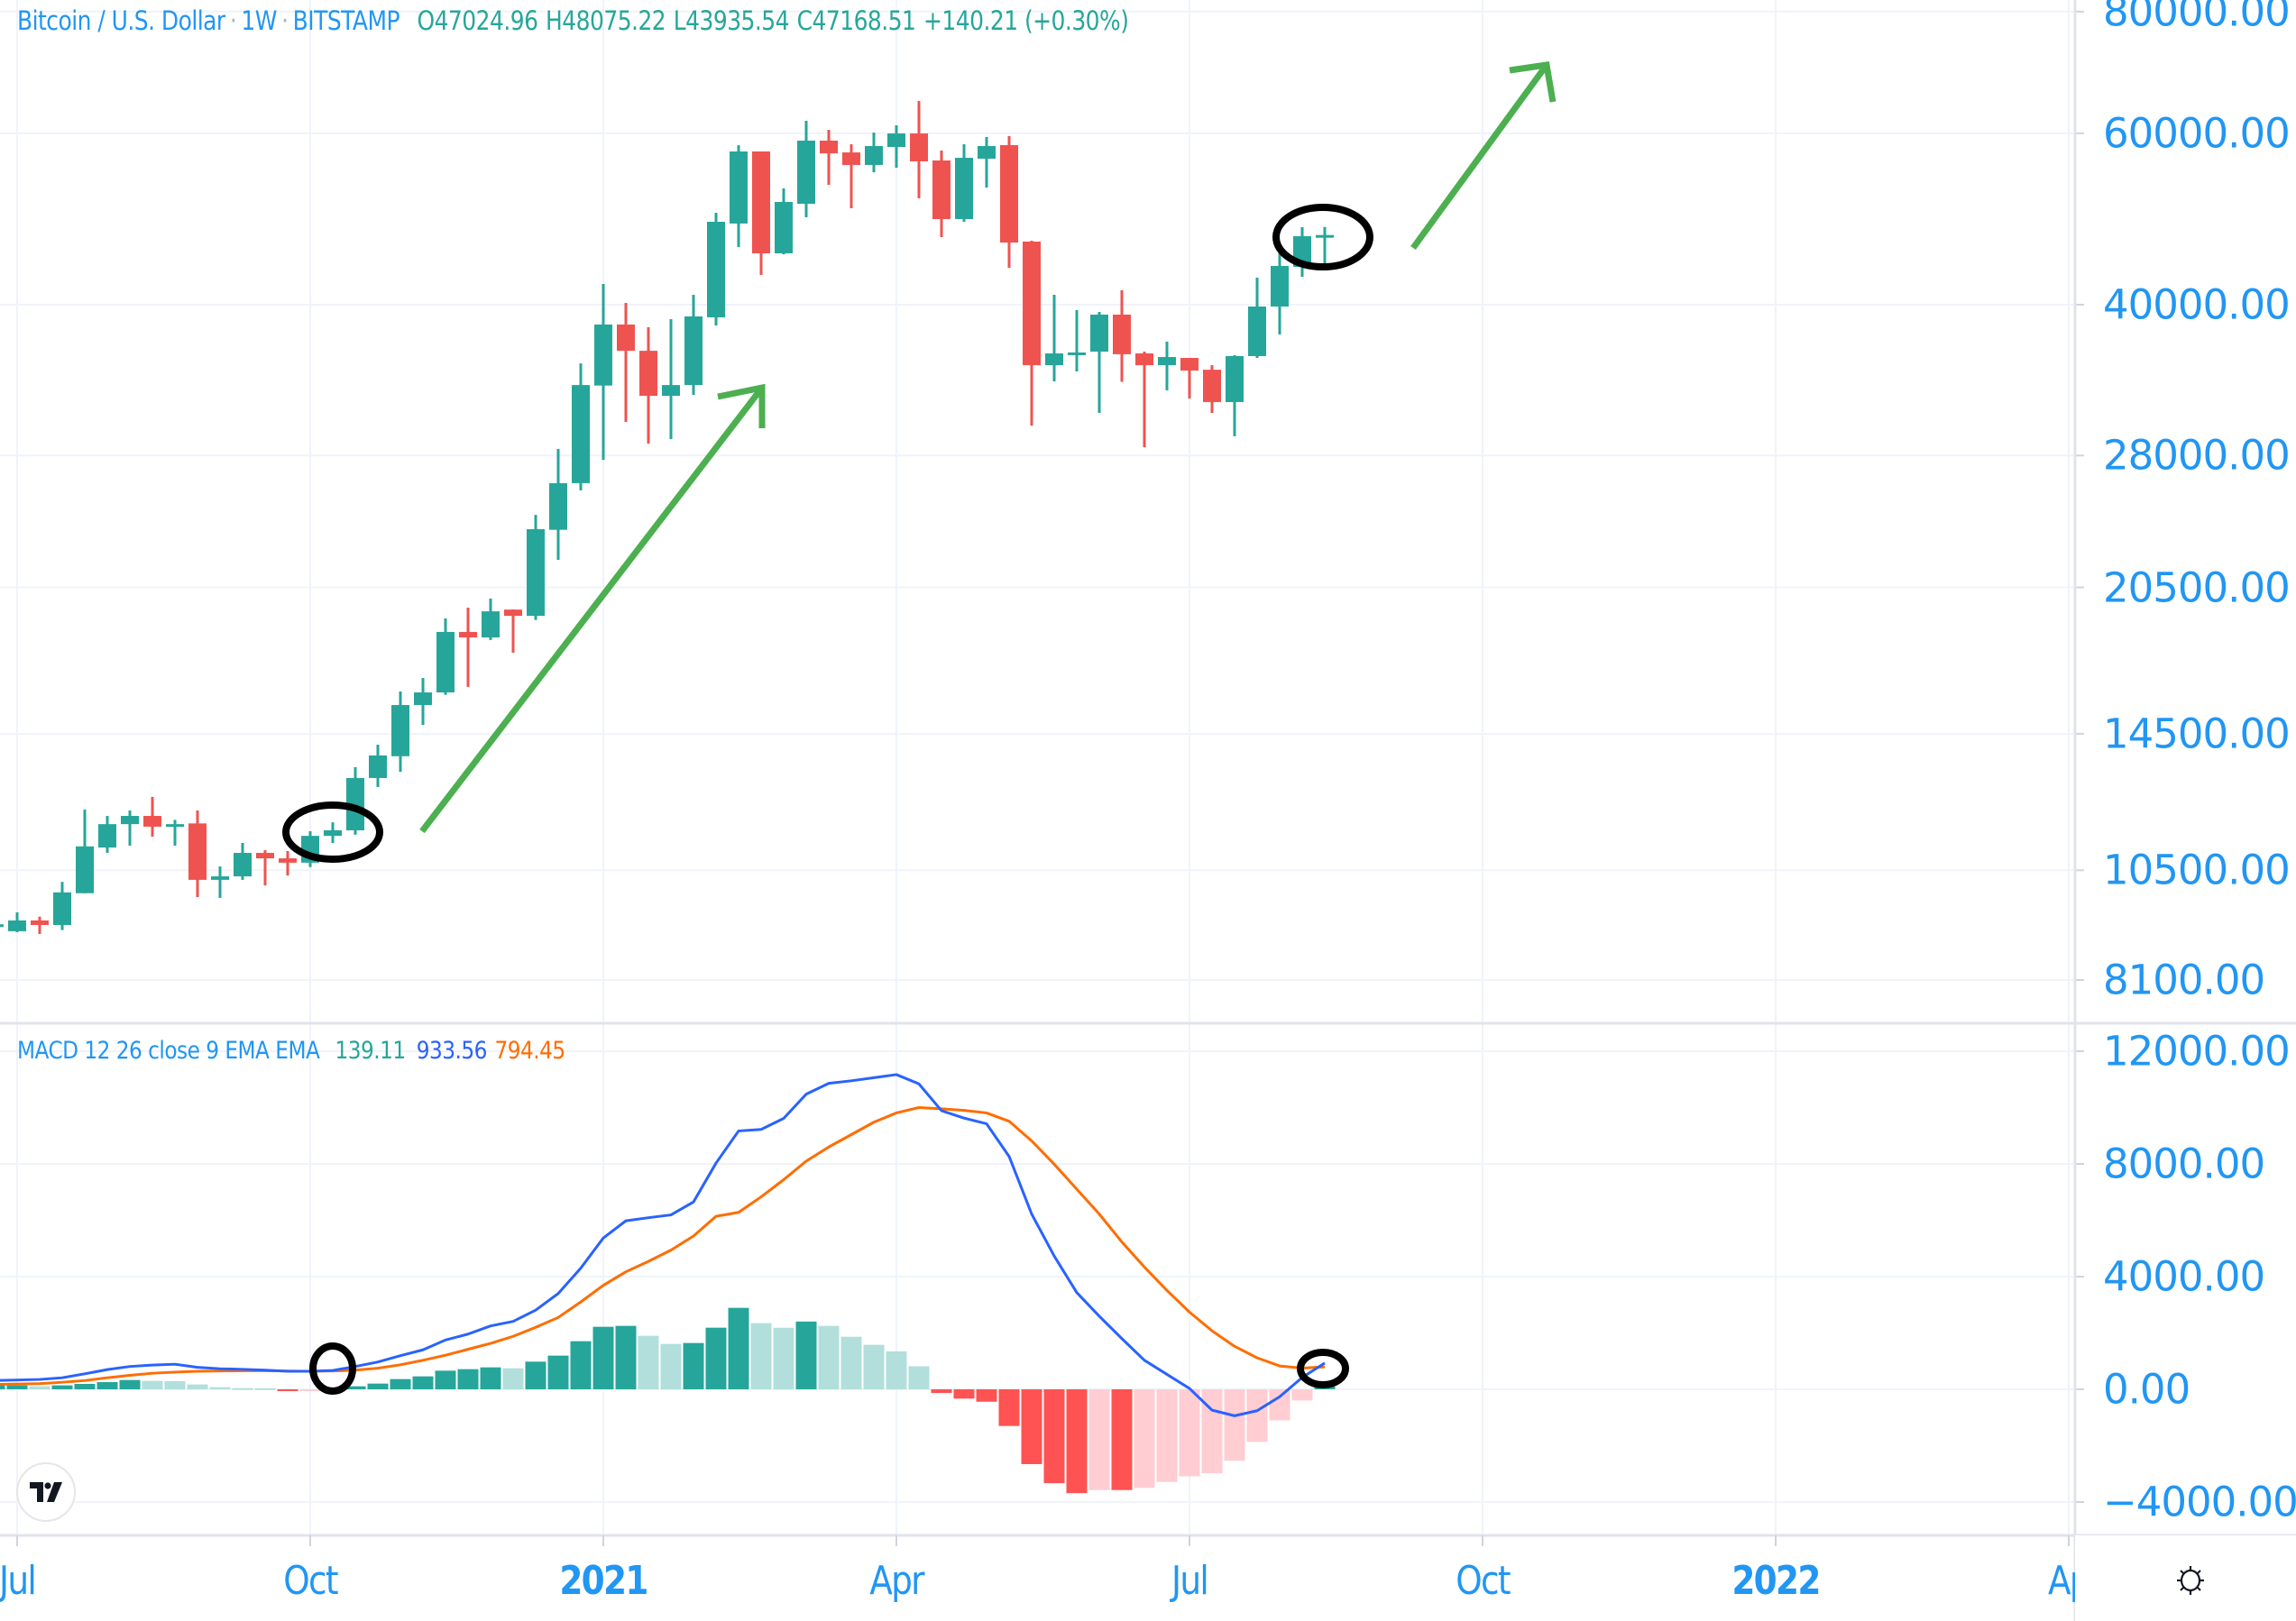  What do you see at coordinates (2197, 734) in the screenshot?
I see `price-axis-label: 14500.00` at bounding box center [2197, 734].